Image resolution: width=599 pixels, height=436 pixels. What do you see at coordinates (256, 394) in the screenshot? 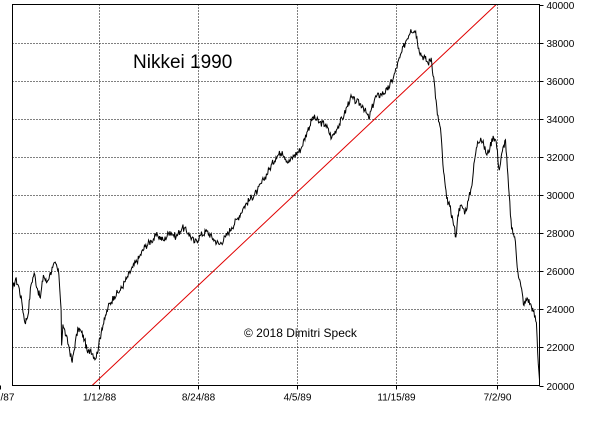
I see `x-axis: 6/2/87 1/12/88 8/24/88 4/5/89 11/15/89 7/2/90` at bounding box center [256, 394].